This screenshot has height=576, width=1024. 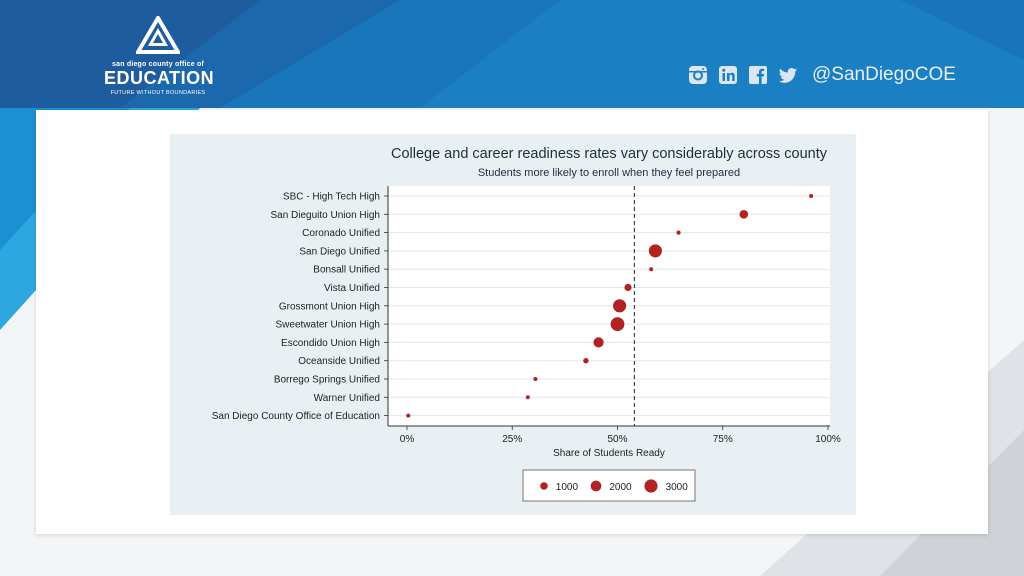 I want to click on y-tick-label: SBC - High Tech High, so click(x=331, y=197).